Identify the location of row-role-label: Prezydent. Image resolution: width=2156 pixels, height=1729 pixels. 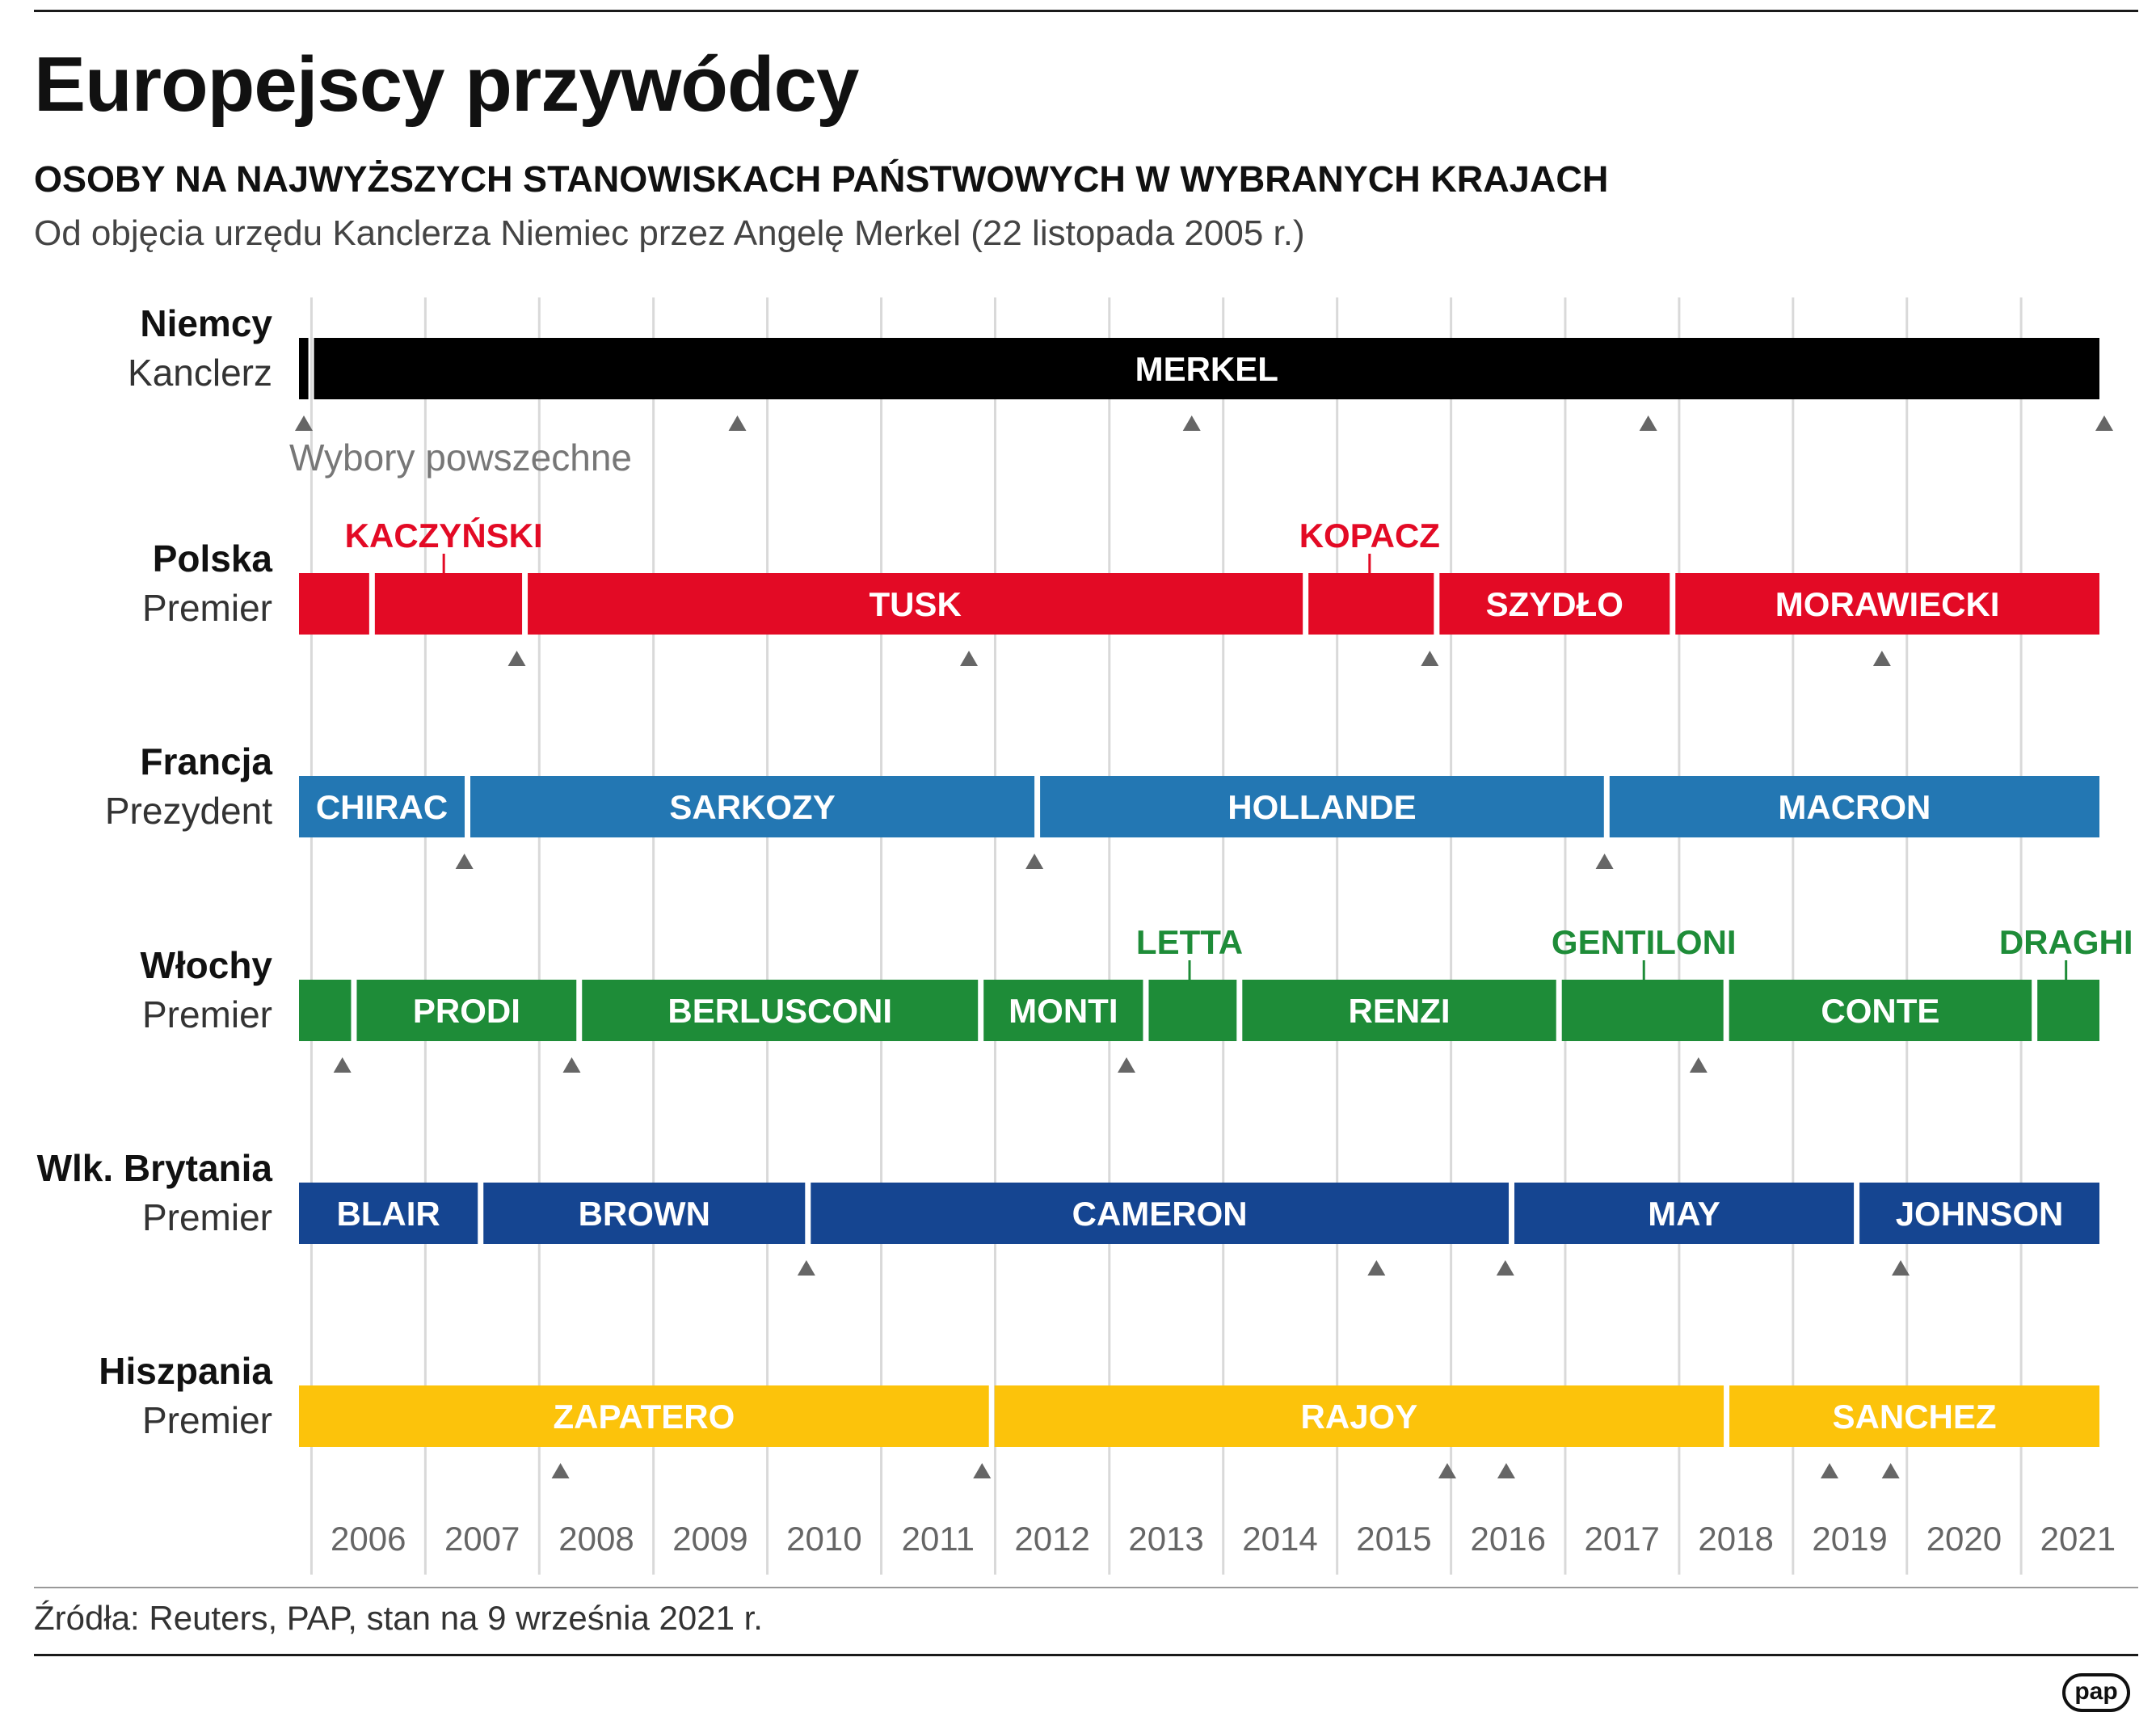
(188, 811).